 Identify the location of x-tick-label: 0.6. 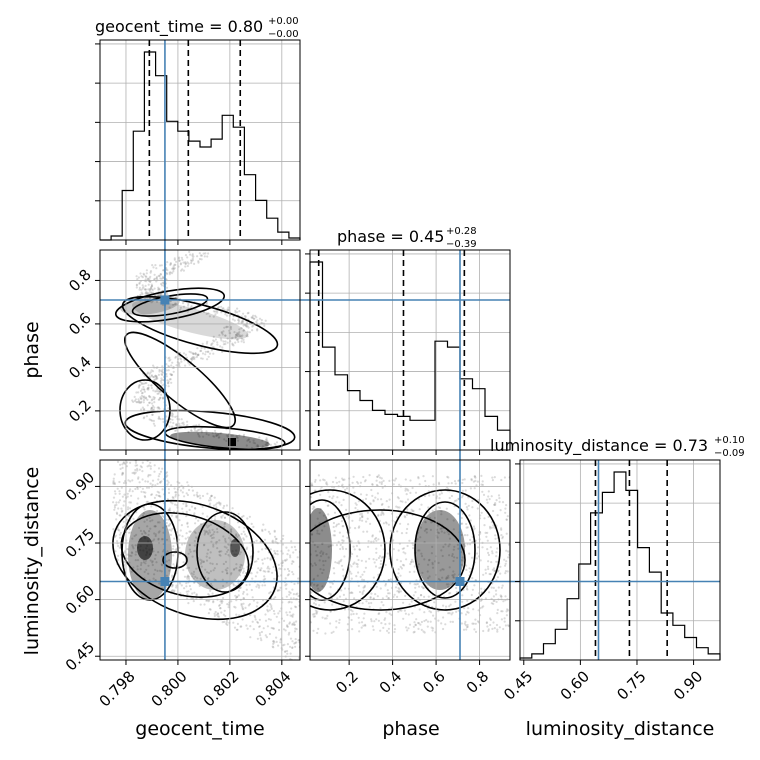
(434, 682).